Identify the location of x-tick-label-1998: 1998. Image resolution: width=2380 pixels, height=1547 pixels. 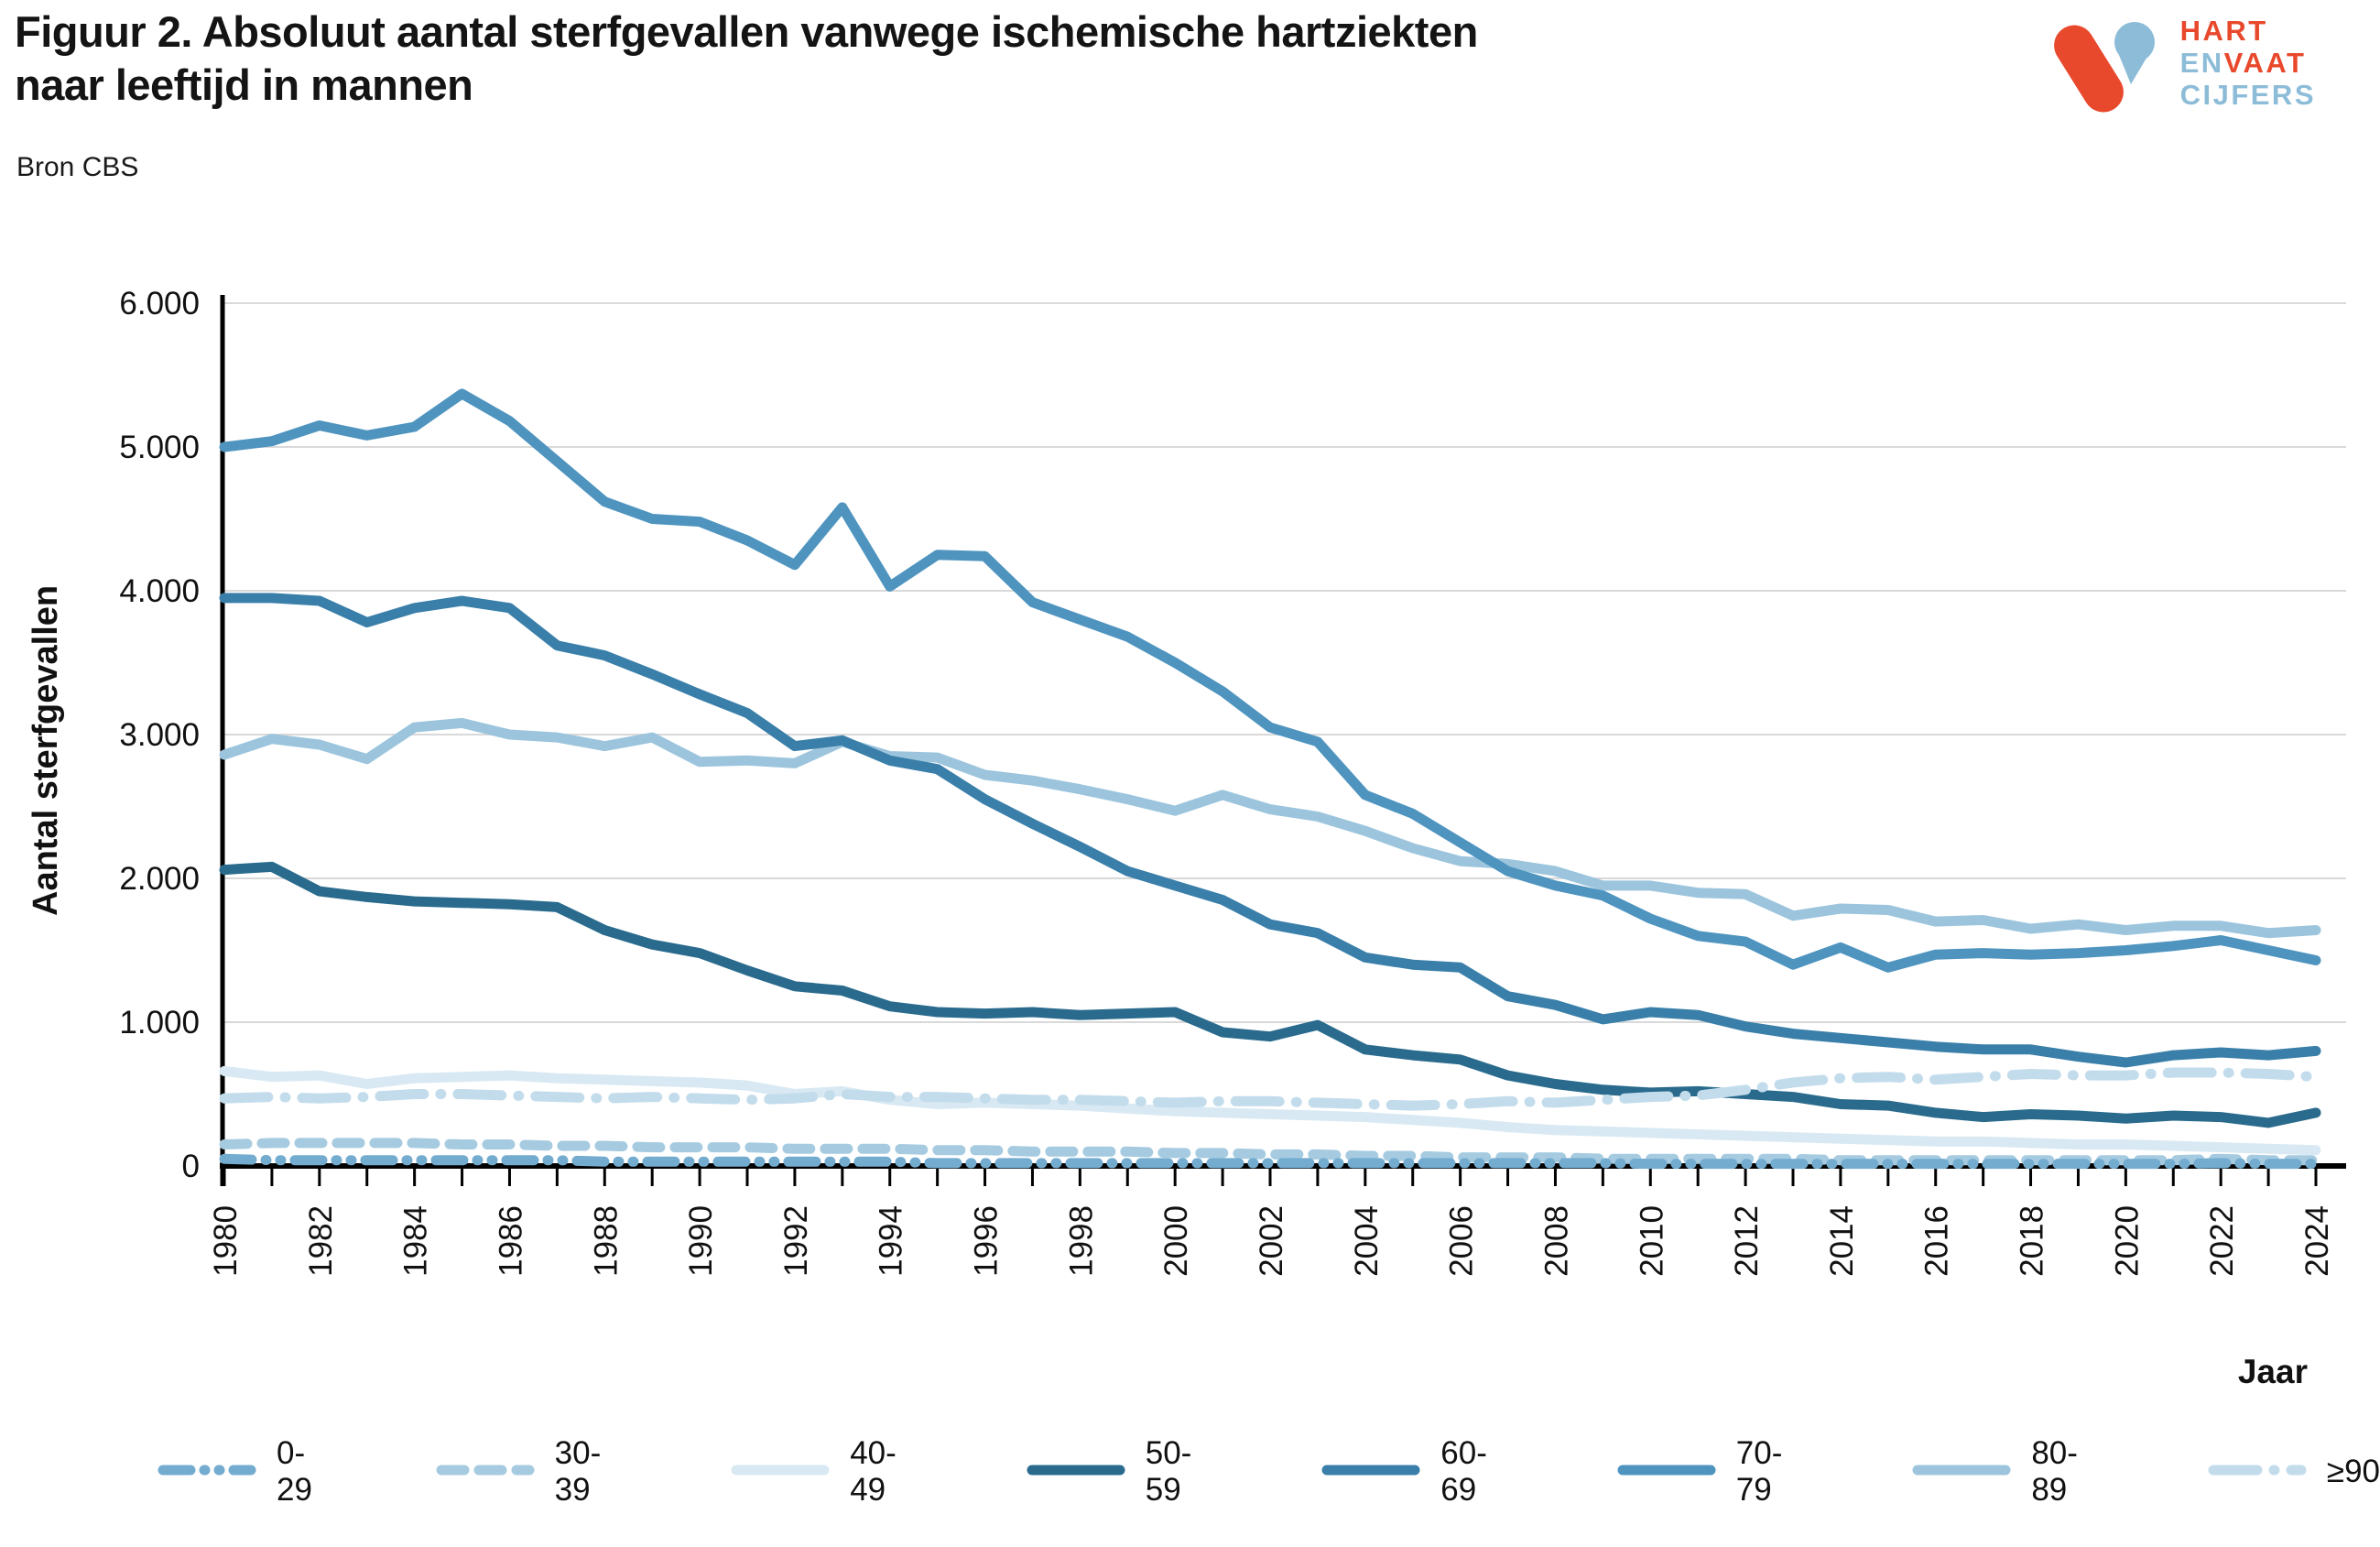
(1081, 1241).